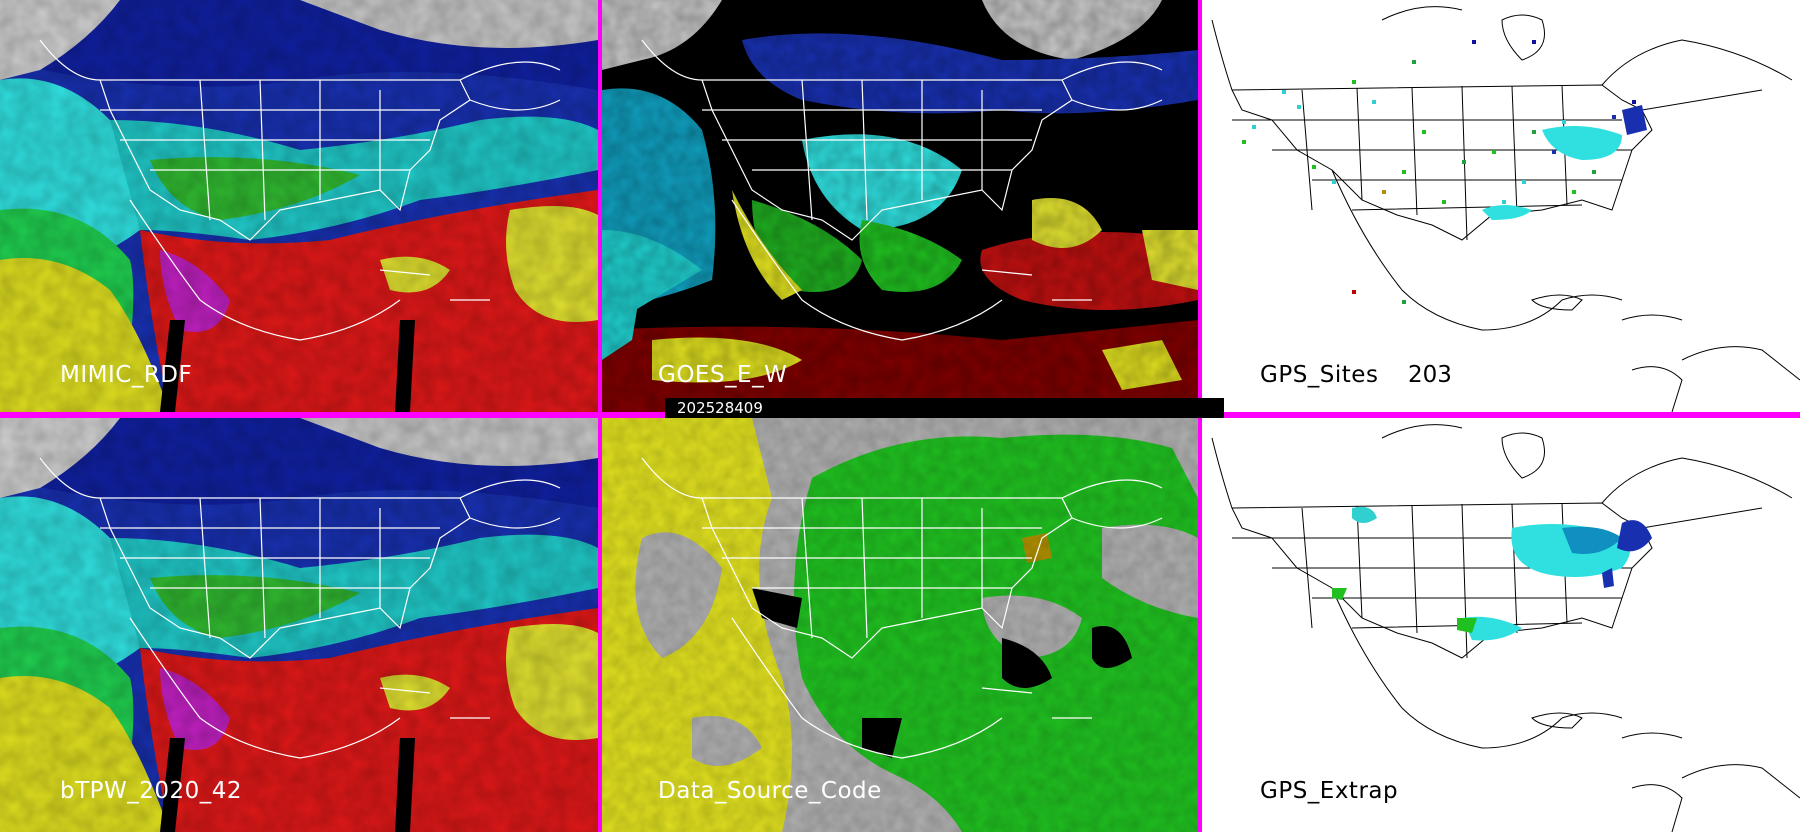 Image resolution: width=1800 pixels, height=832 pixels. I want to click on gps-extrap-fields, so click(1492, 573).